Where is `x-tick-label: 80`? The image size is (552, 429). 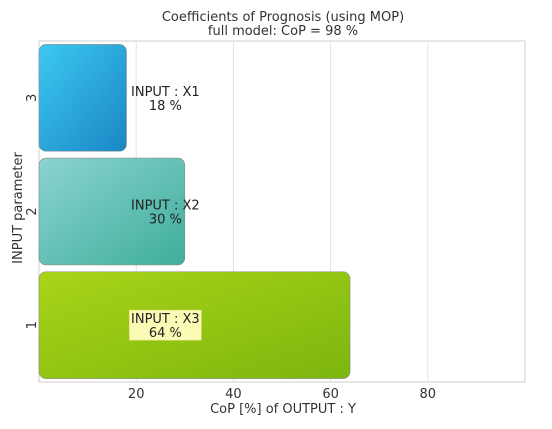
x-tick-label: 80 is located at coordinates (428, 394).